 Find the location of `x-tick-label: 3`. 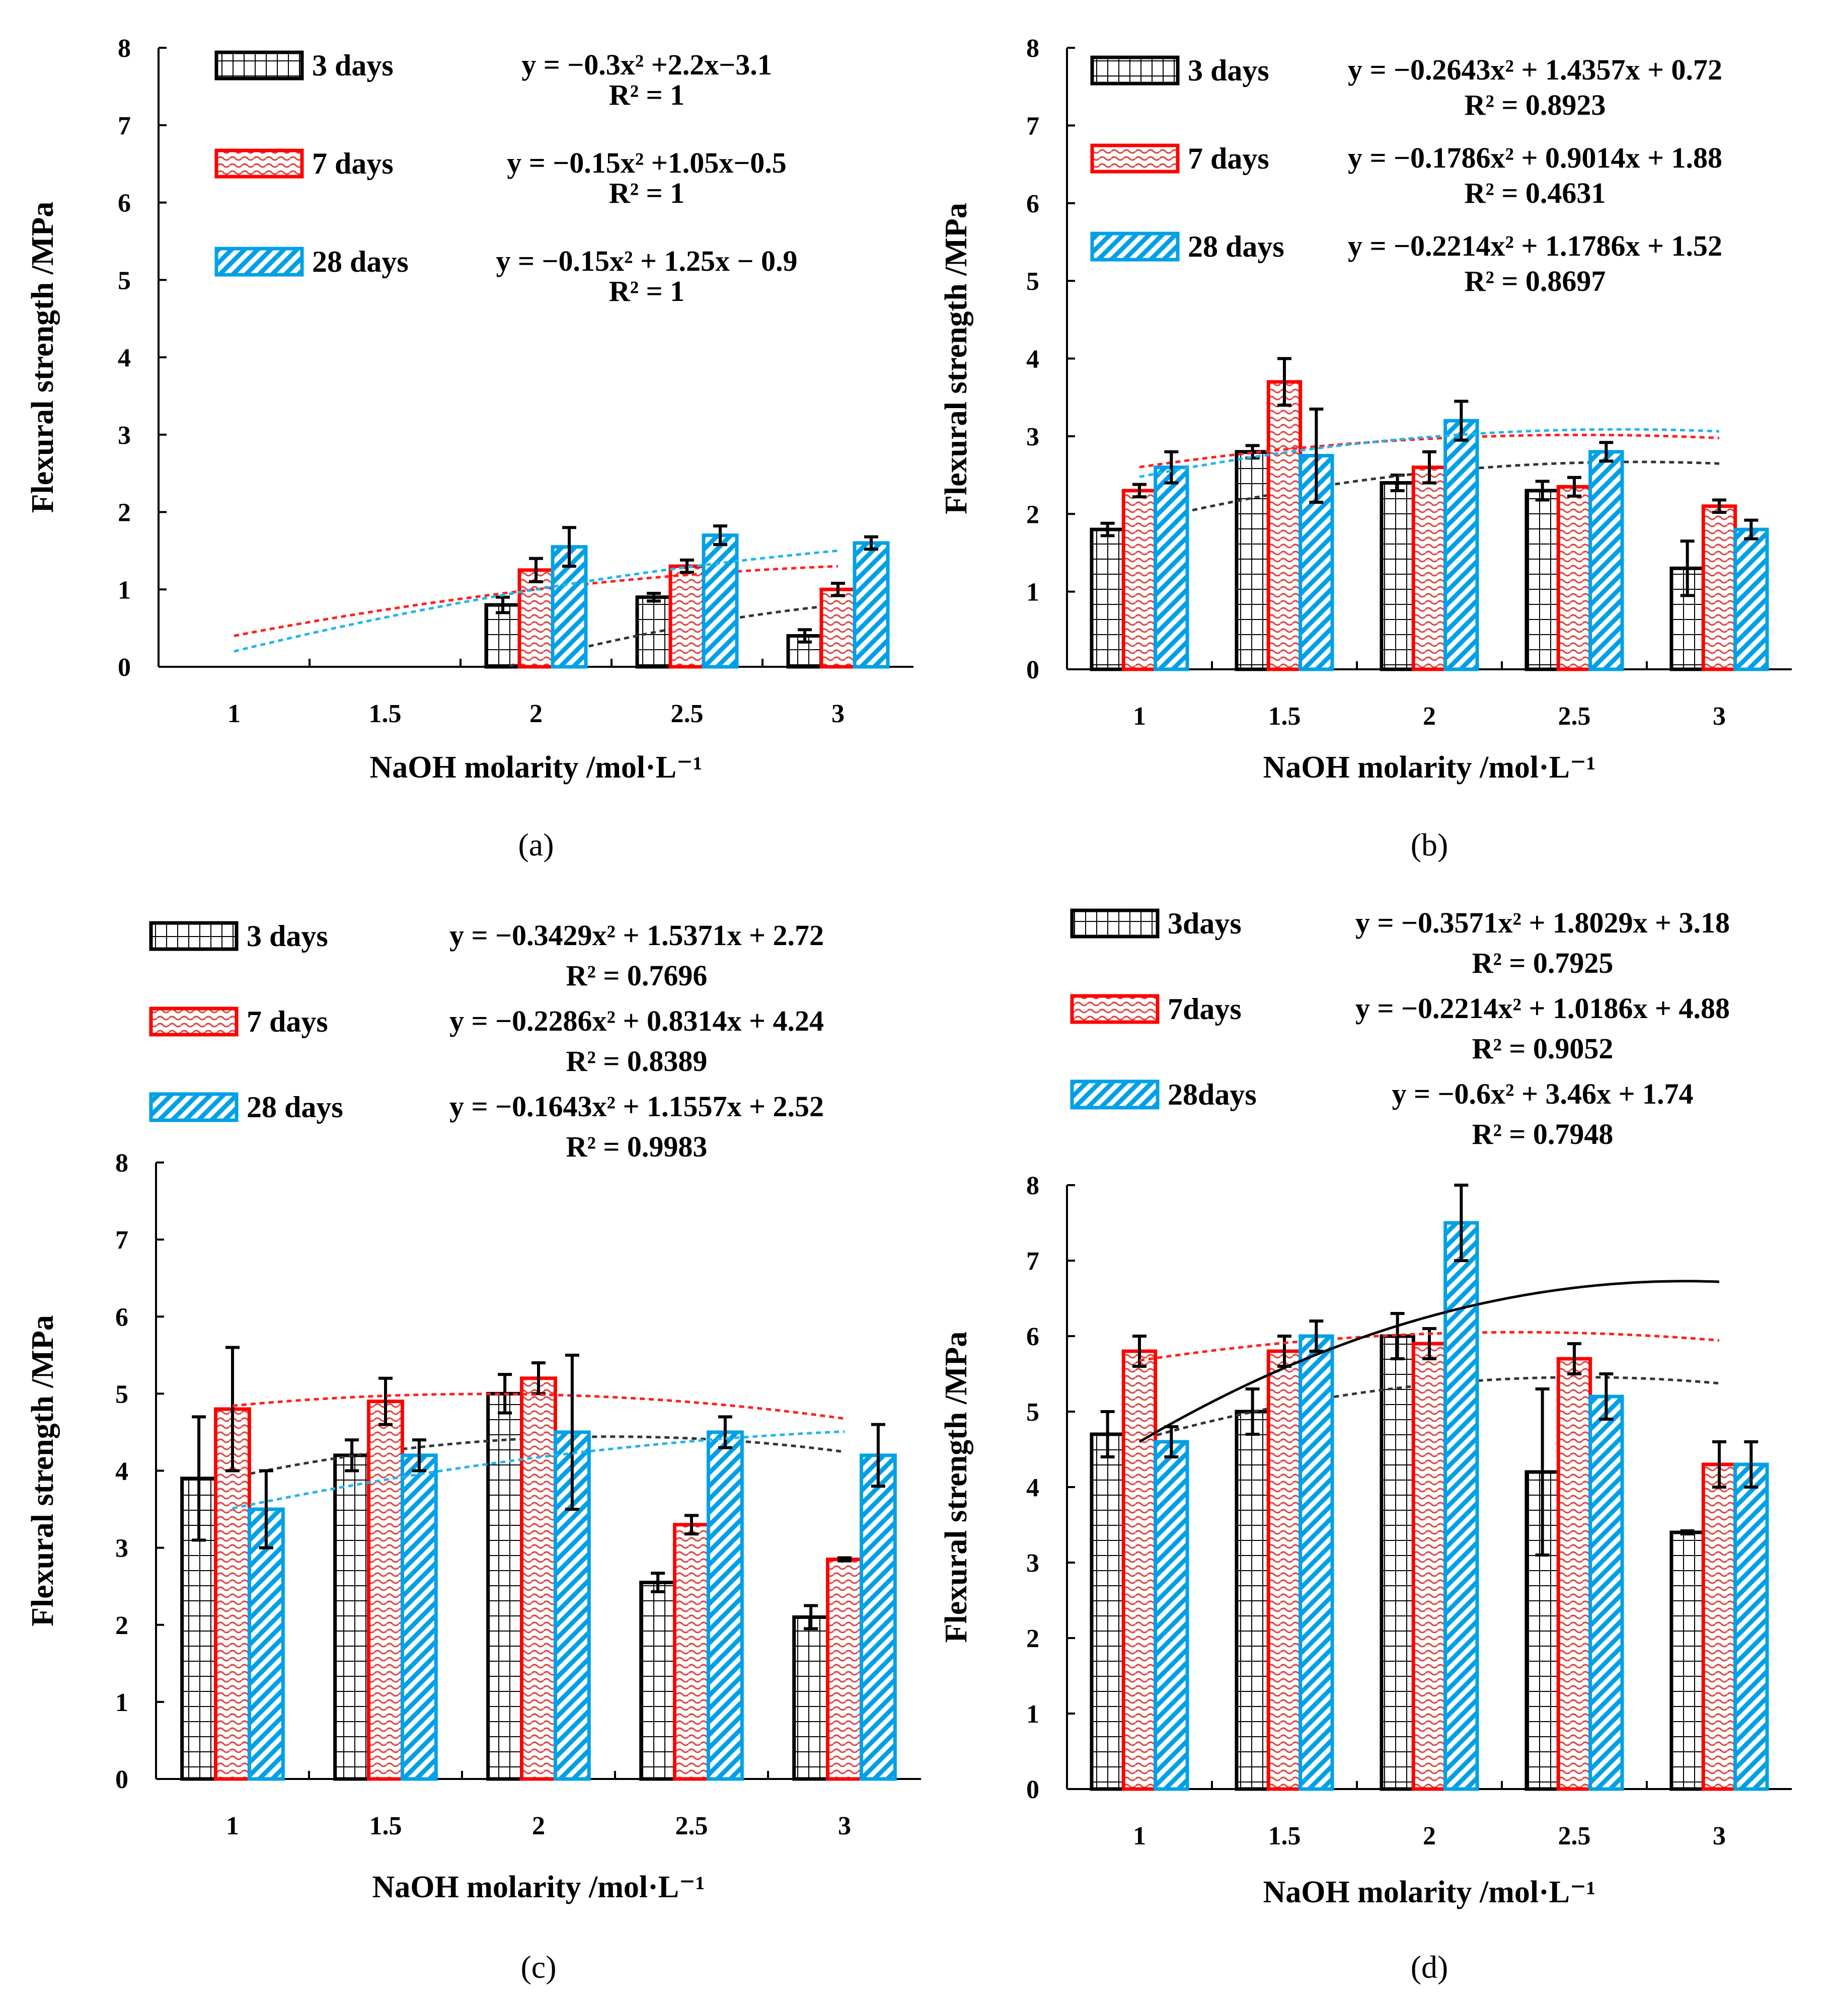

x-tick-label: 3 is located at coordinates (838, 714).